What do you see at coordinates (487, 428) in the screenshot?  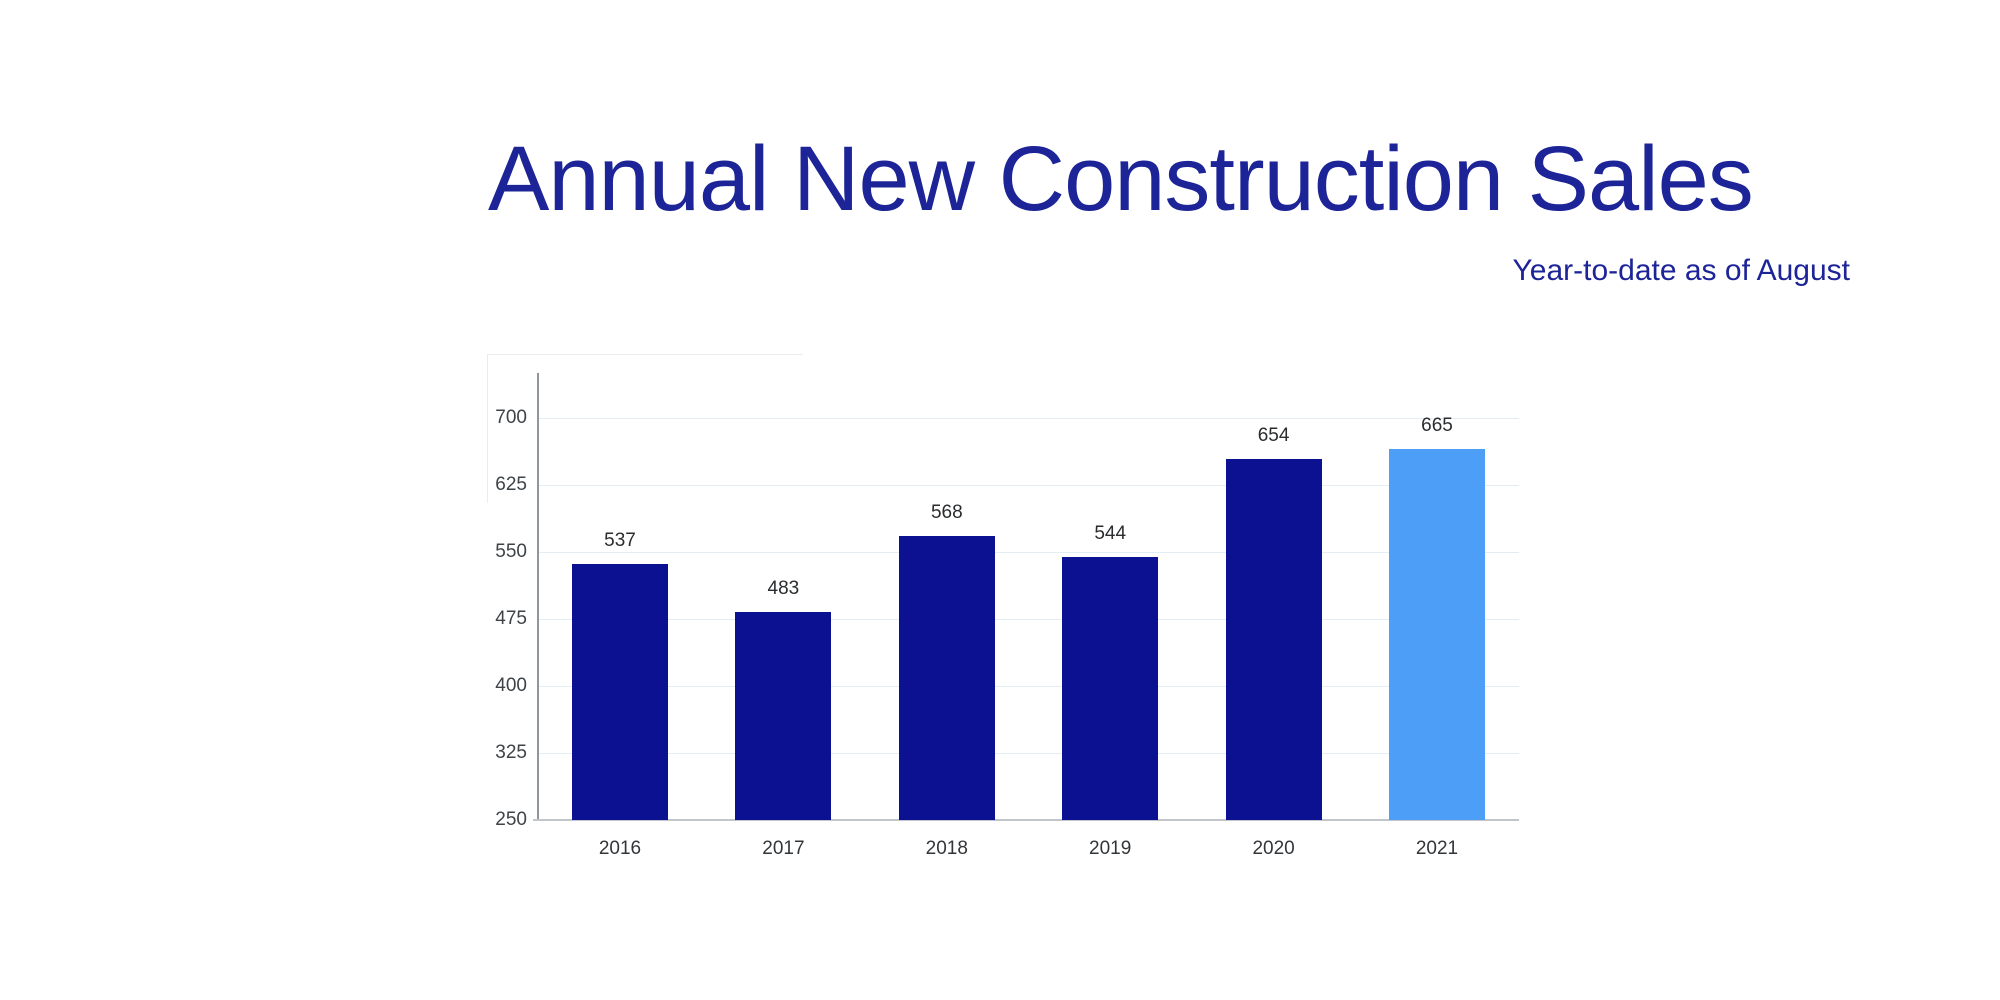 I see `plot-panel-left-edge` at bounding box center [487, 428].